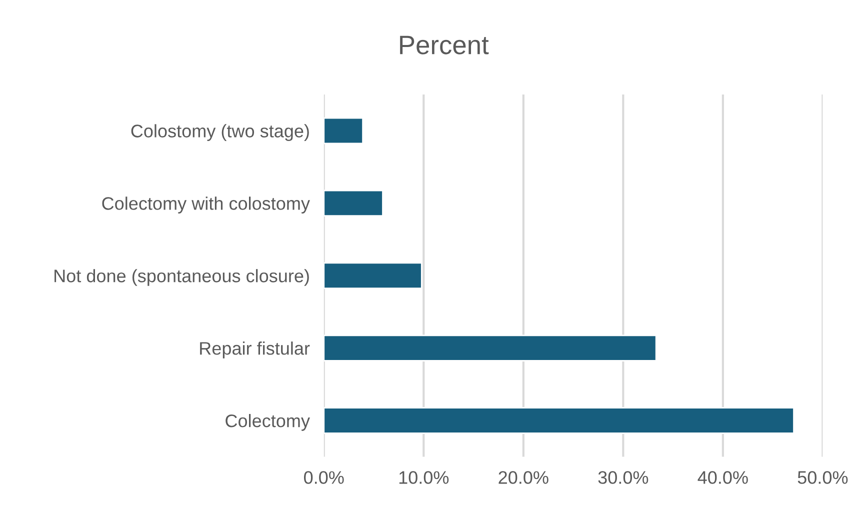 This screenshot has height=525, width=866. I want to click on y-tick-label: Colectomy with colostomy, so click(206, 205).